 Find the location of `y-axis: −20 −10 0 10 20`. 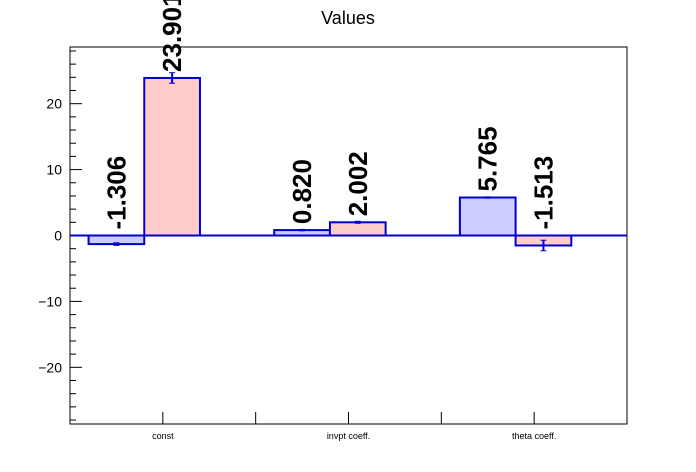

y-axis: −20 −10 0 10 20 is located at coordinates (60, 235).